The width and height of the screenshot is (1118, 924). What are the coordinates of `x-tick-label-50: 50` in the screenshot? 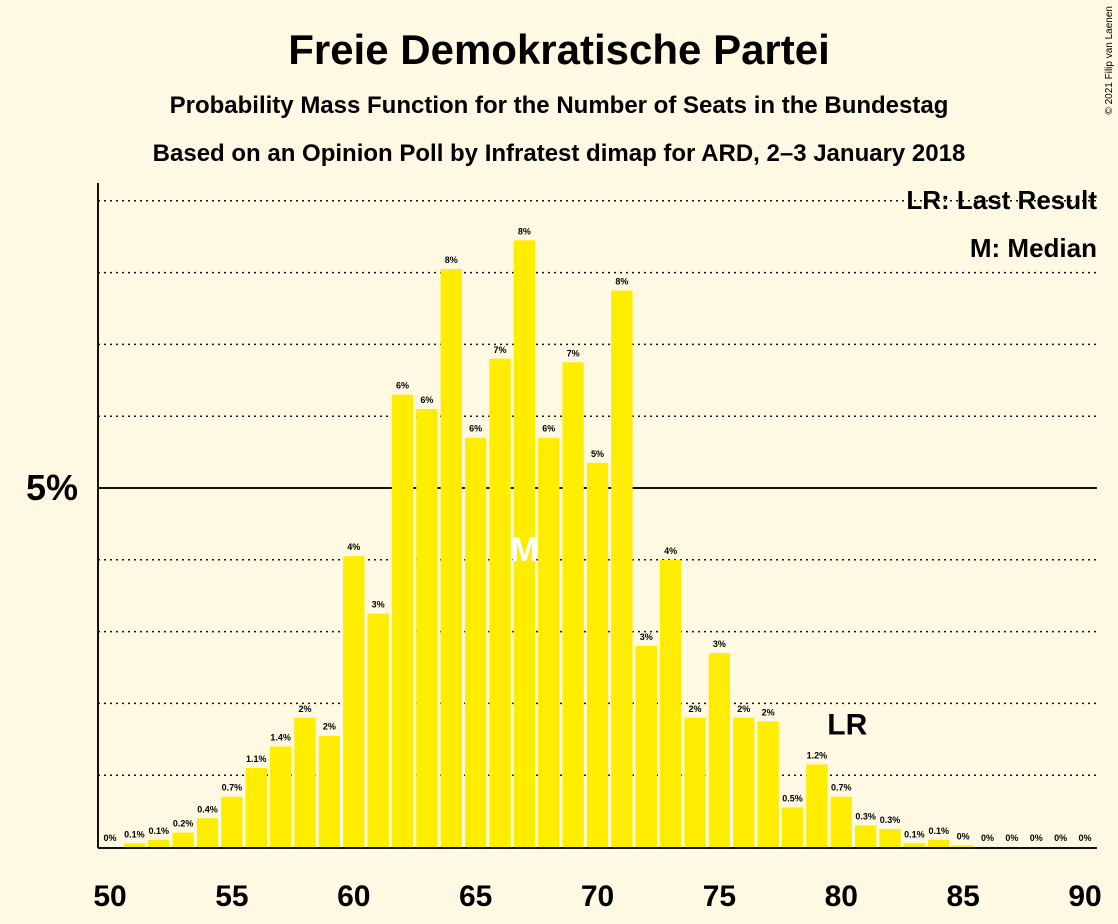 It's located at (109, 896).